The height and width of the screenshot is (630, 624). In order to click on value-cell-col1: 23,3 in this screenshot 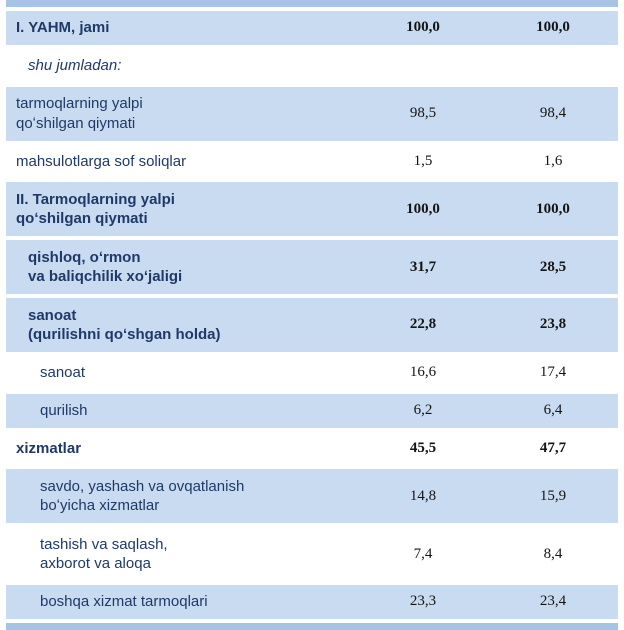, I will do `click(423, 601)`.